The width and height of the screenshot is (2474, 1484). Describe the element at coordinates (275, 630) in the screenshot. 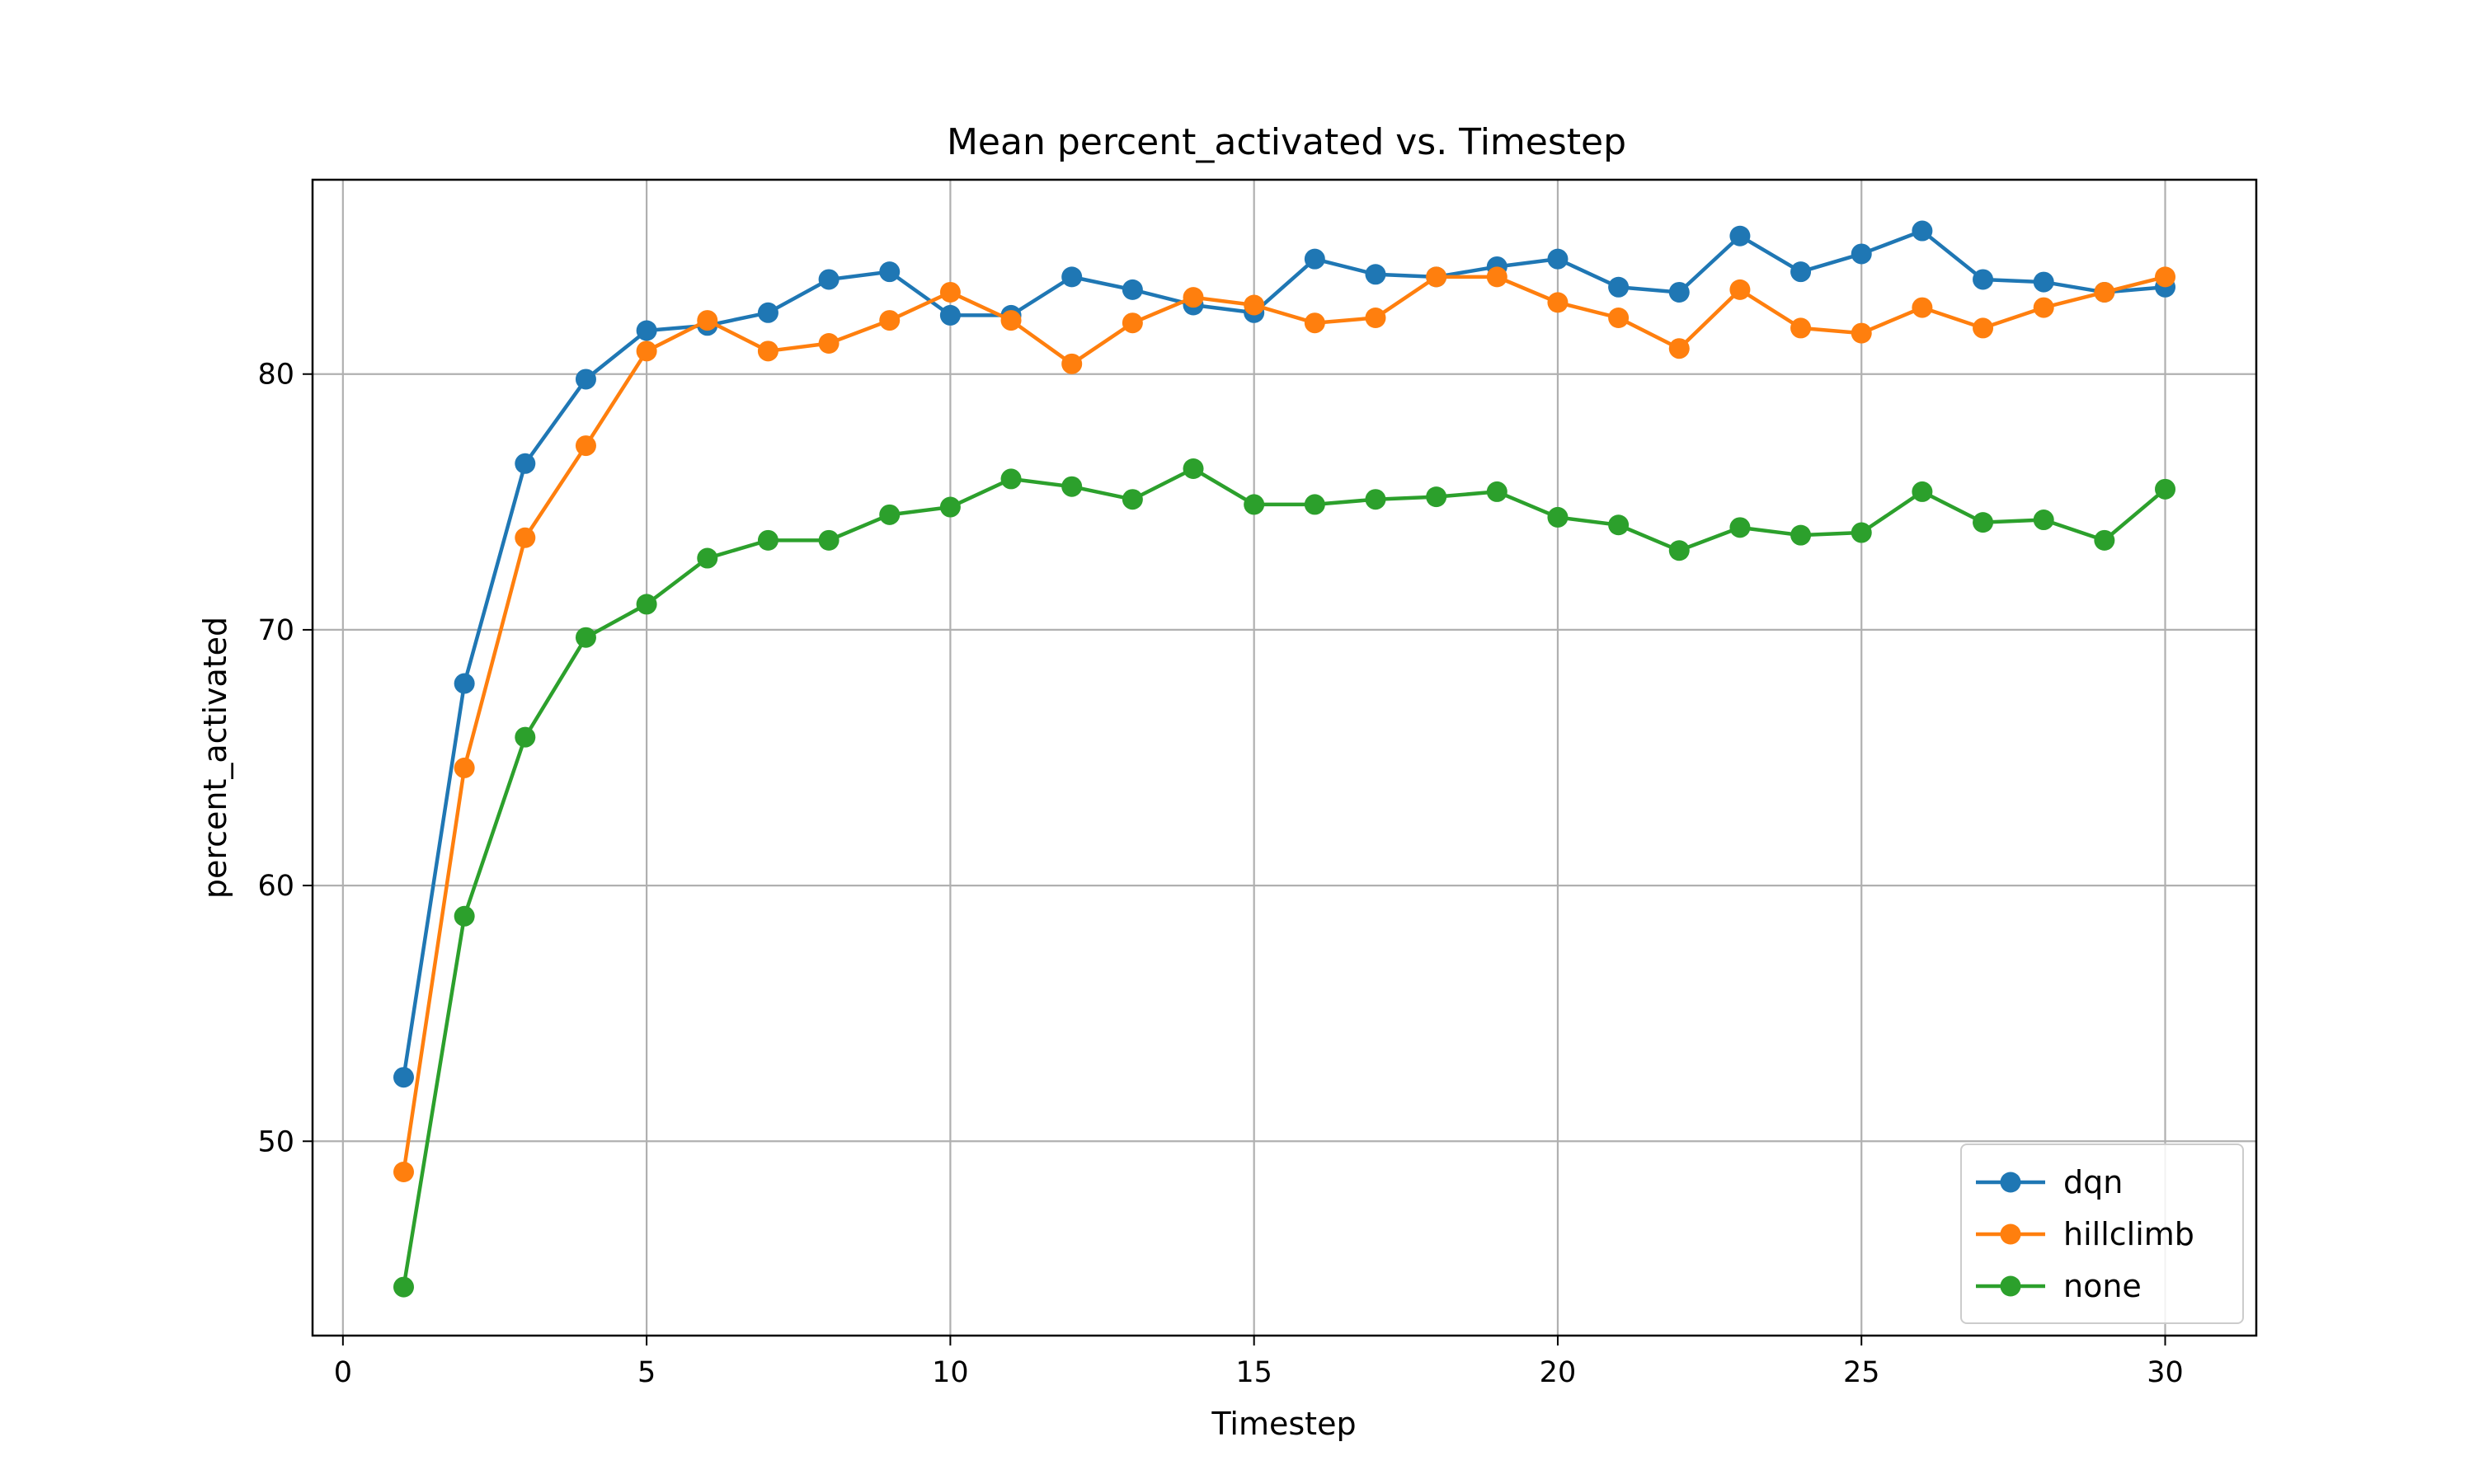

I see `y-tick-label: 70` at that location.